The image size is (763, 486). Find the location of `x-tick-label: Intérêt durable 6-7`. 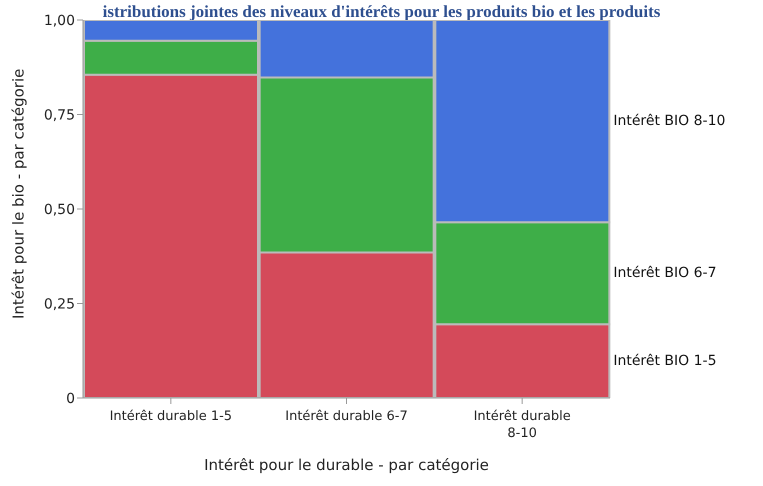

x-tick-label: Intérêt durable 6-7 is located at coordinates (346, 416).